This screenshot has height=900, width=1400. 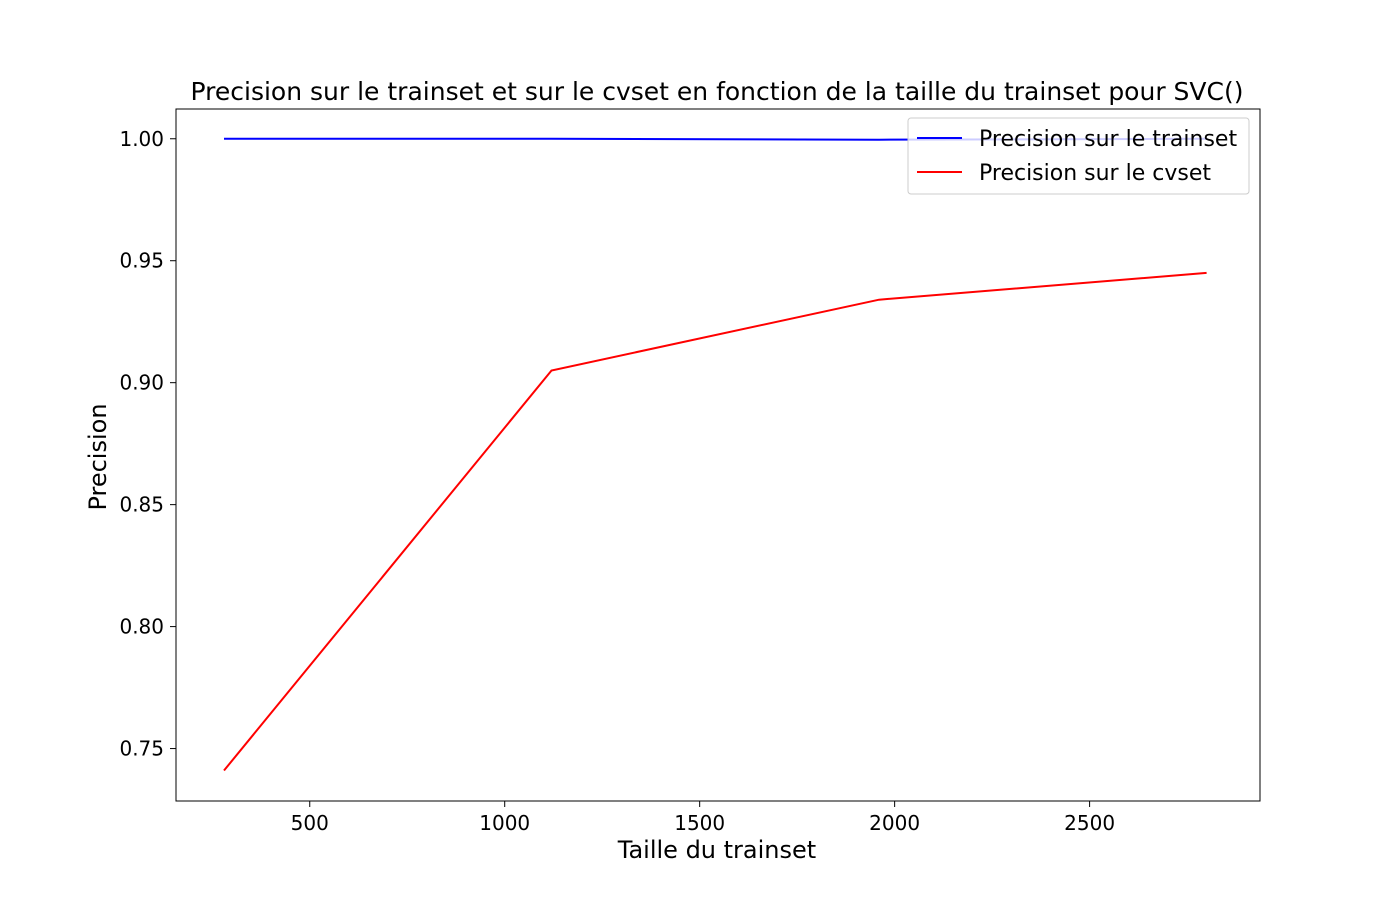 What do you see at coordinates (98, 456) in the screenshot?
I see `y-axis-label: Precision` at bounding box center [98, 456].